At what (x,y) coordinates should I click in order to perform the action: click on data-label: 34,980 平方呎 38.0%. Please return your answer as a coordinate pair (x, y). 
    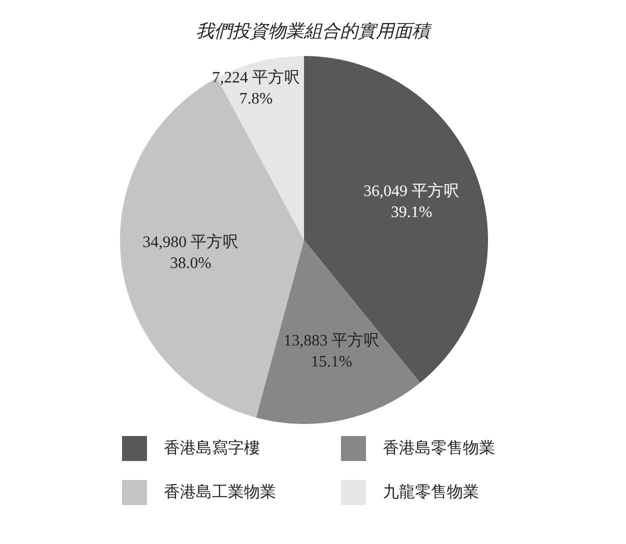
    Looking at the image, I should click on (190, 252).